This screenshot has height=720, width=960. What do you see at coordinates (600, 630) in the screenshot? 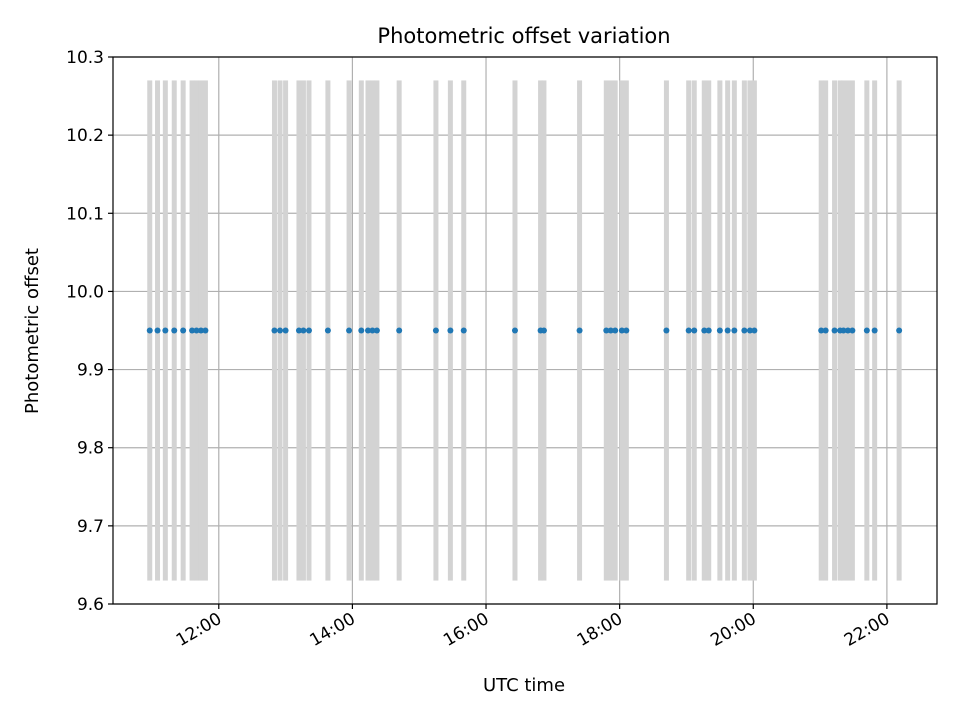
I see `x-tick-label: 18:00` at bounding box center [600, 630].